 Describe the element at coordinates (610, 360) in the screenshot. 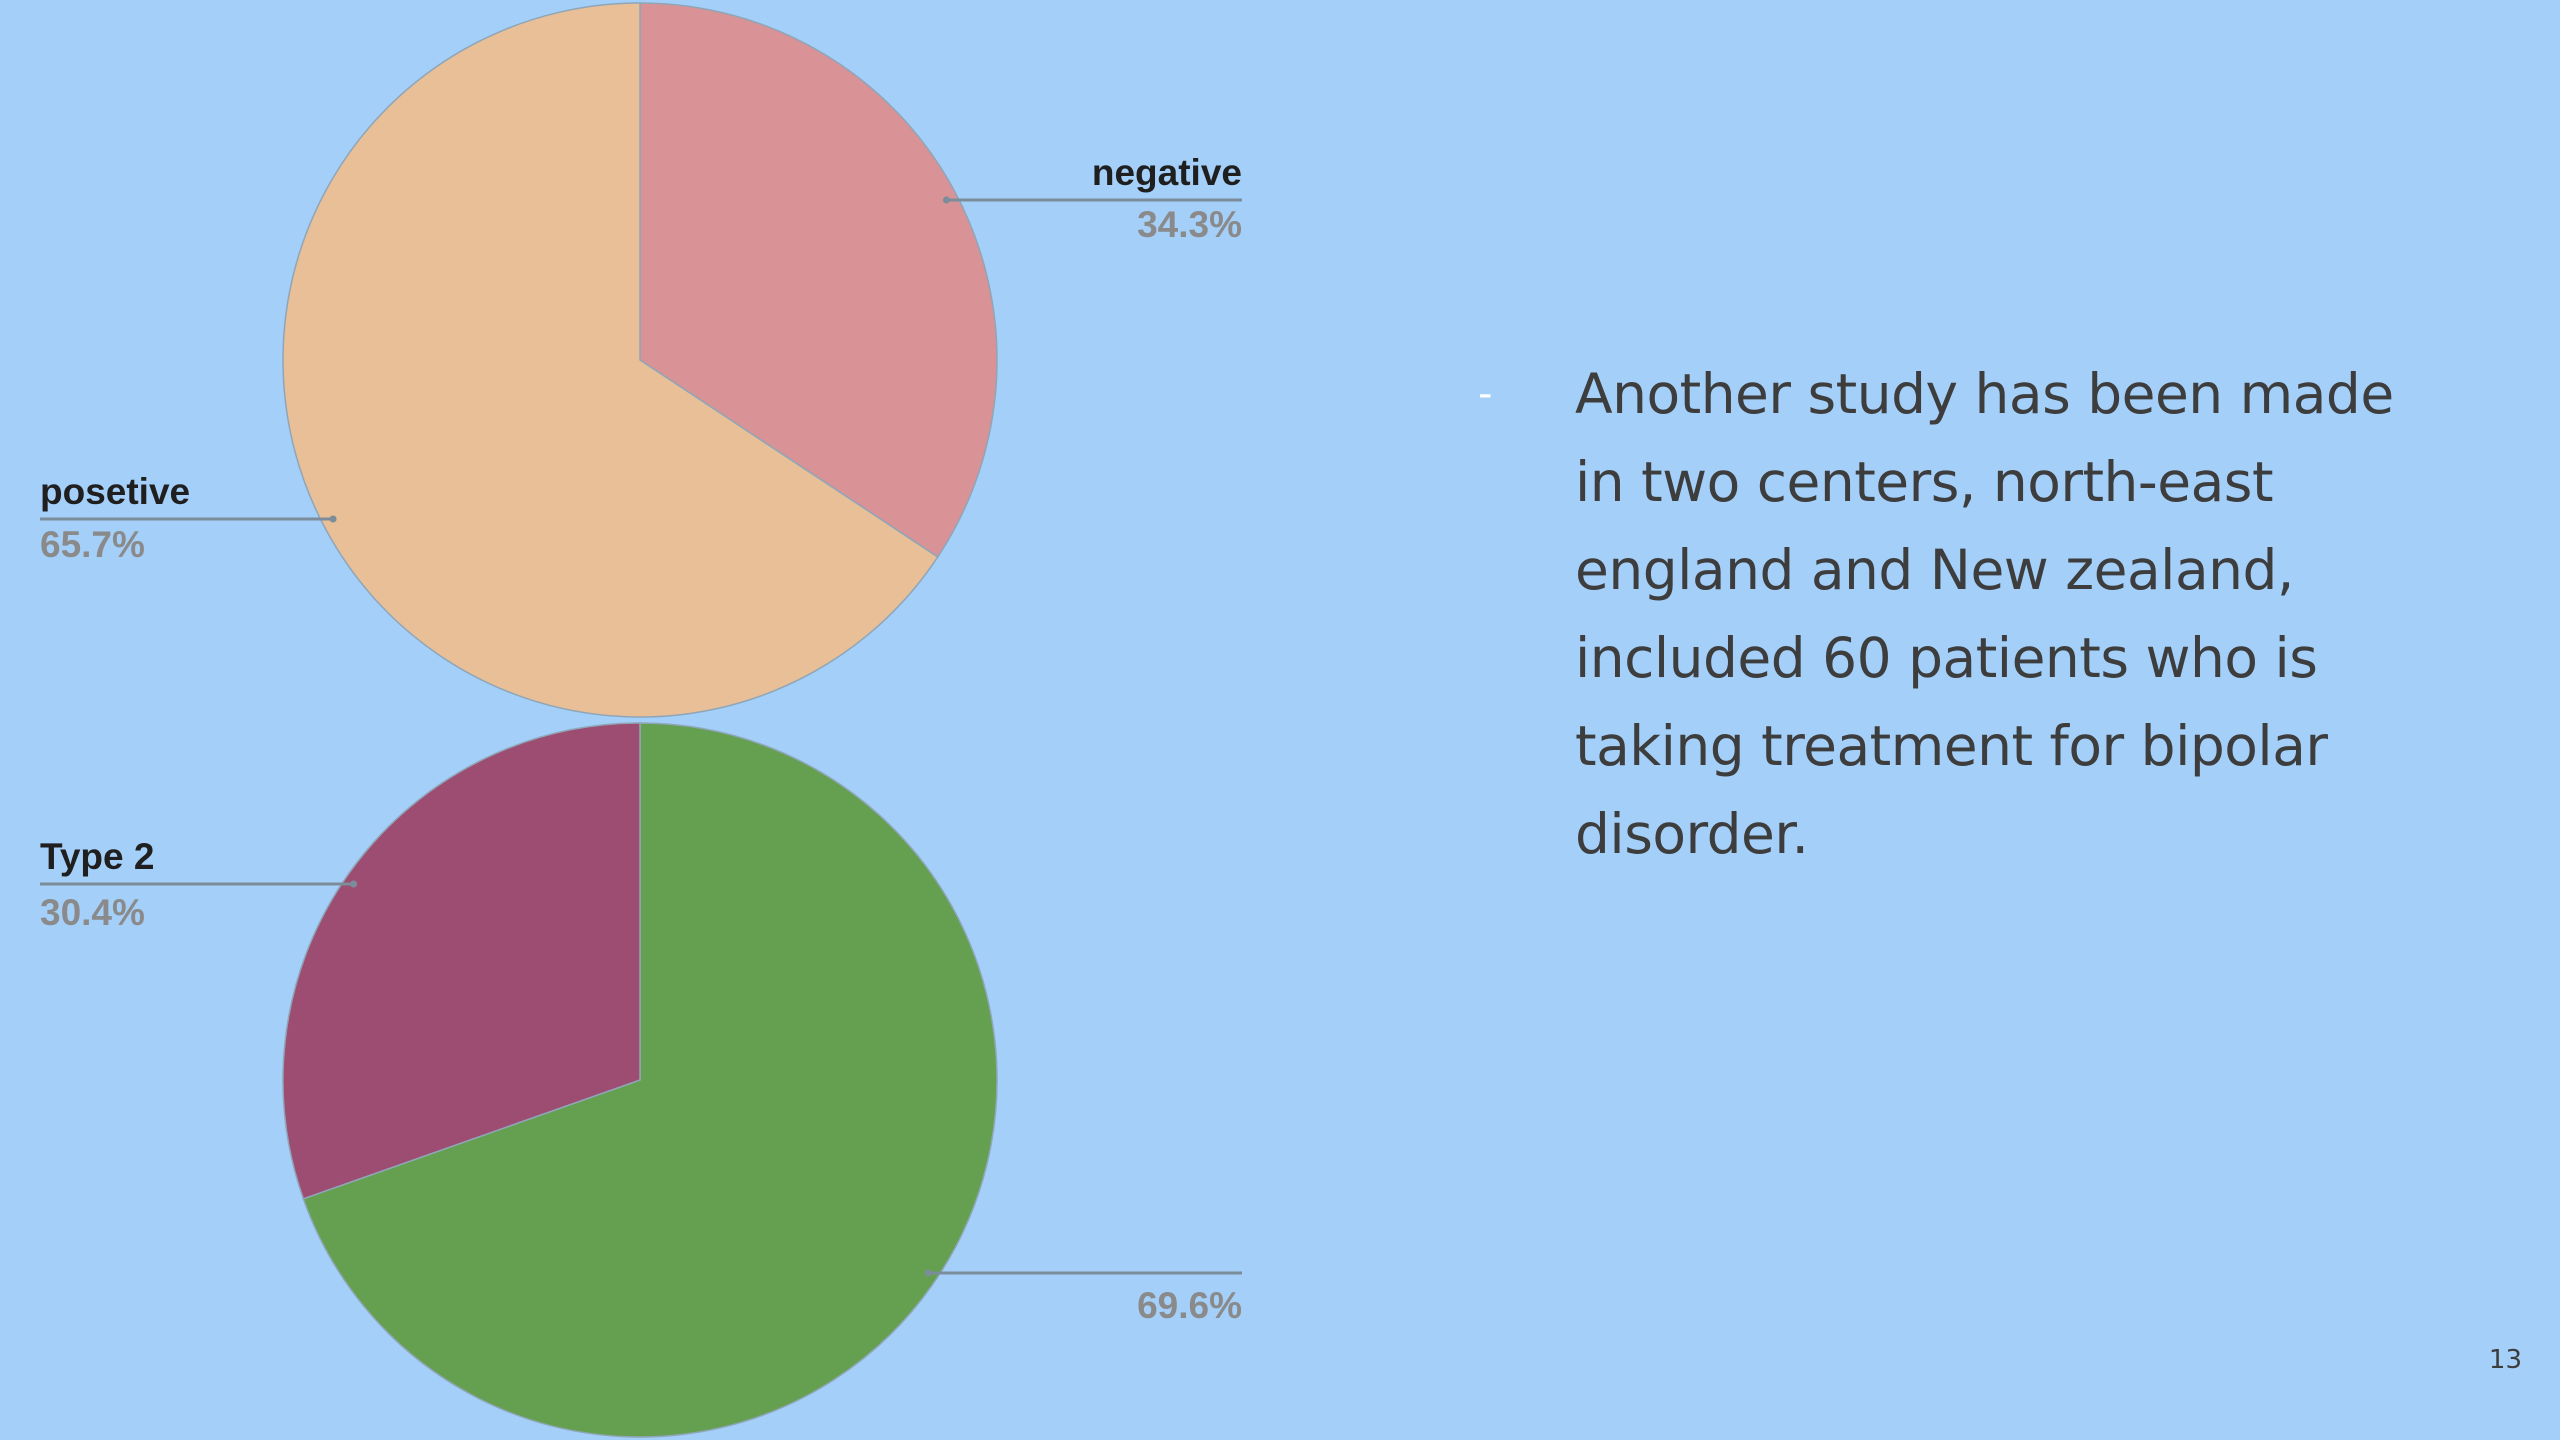

I see `pie-slice-posetive` at that location.